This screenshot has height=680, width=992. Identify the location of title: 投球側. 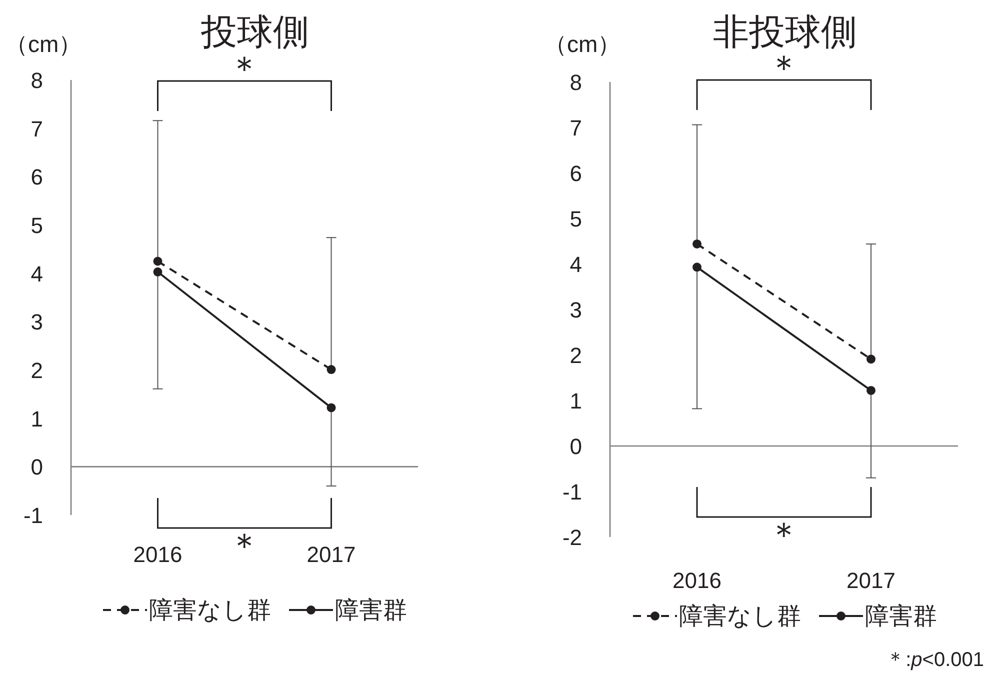
(255, 31).